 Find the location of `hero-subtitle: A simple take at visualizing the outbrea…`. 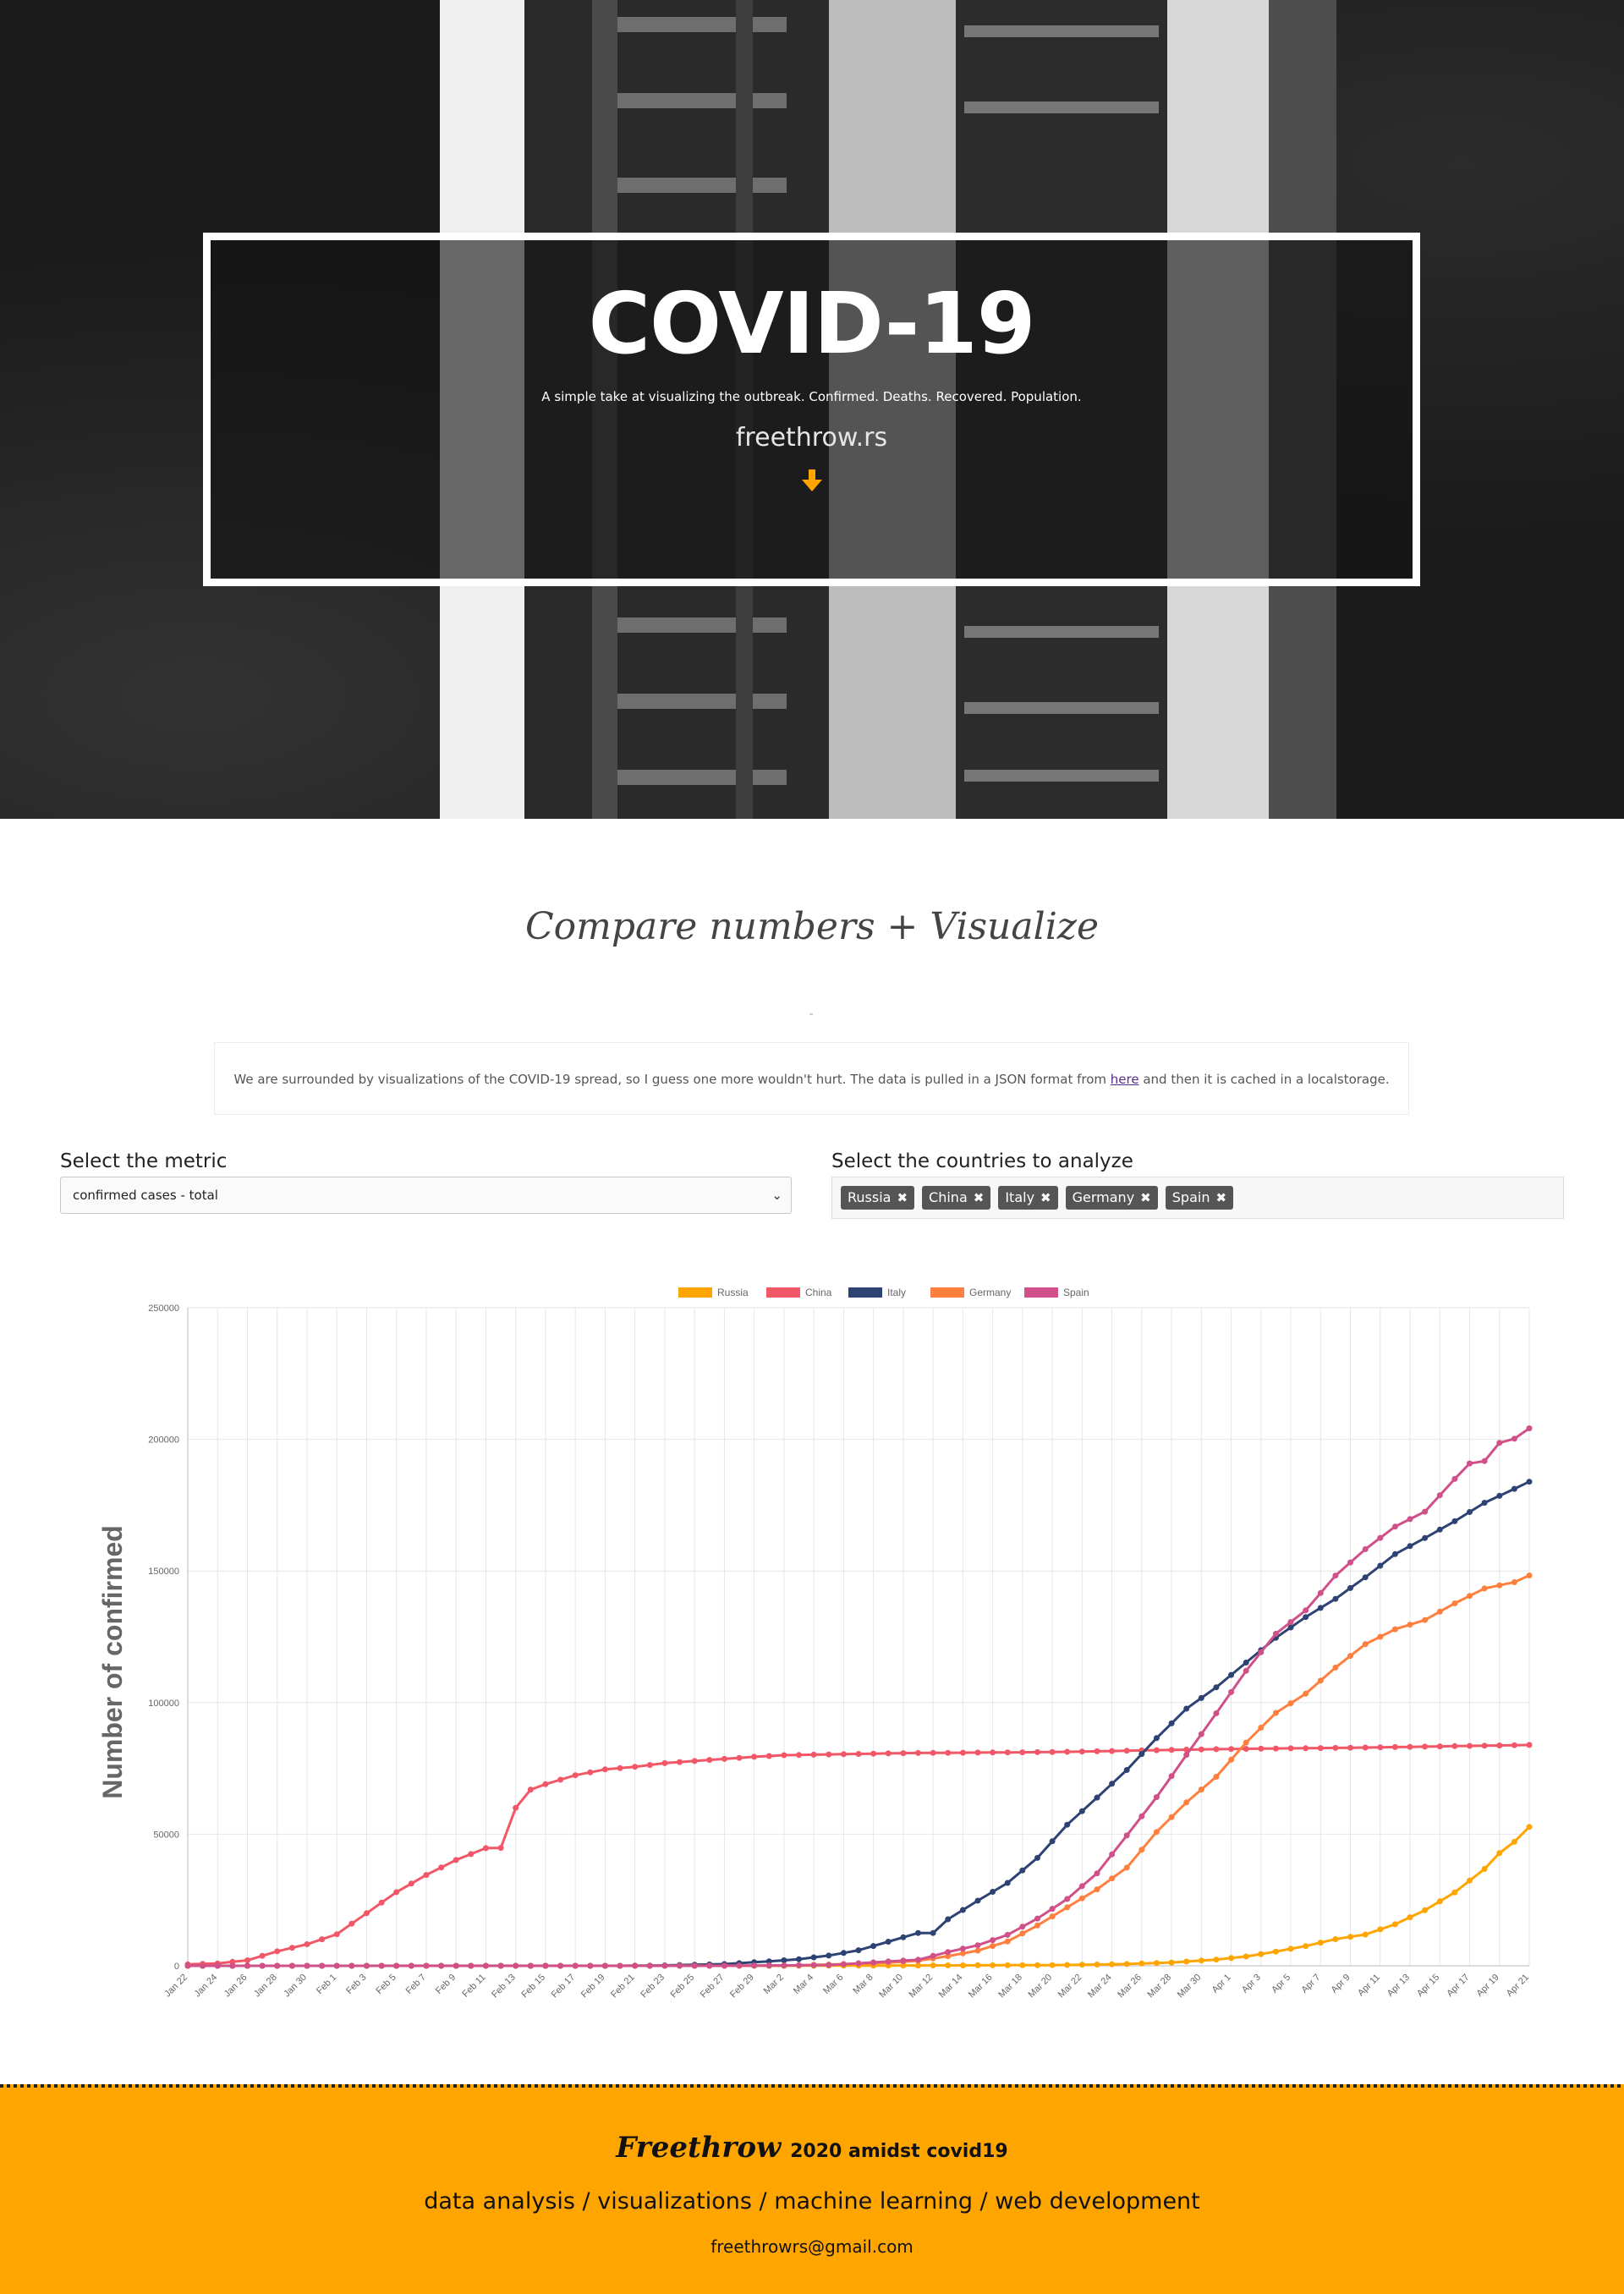

hero-subtitle: A simple take at visualizing the outbrea… is located at coordinates (811, 396).